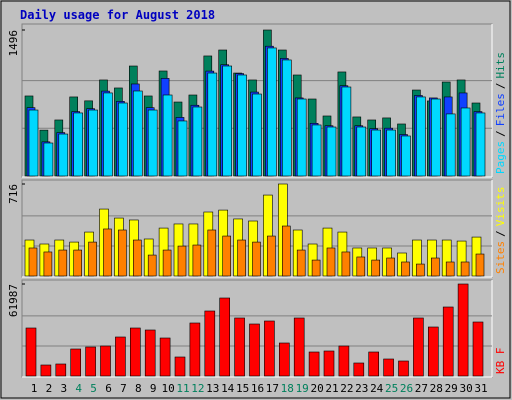 The width and height of the screenshot is (512, 400). What do you see at coordinates (13, 194) in the screenshot?
I see `y-tick-label: 716` at bounding box center [13, 194].